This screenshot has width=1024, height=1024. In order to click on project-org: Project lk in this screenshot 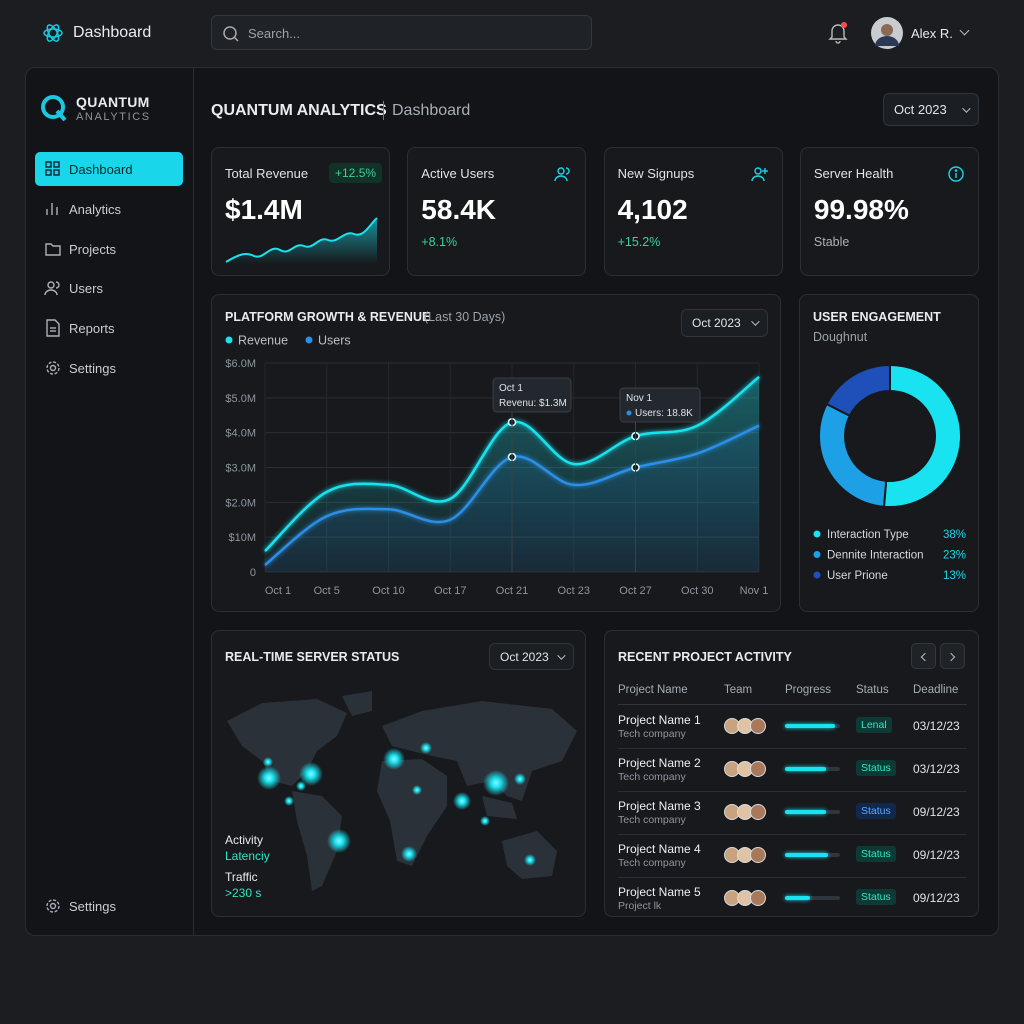, I will do `click(640, 906)`.